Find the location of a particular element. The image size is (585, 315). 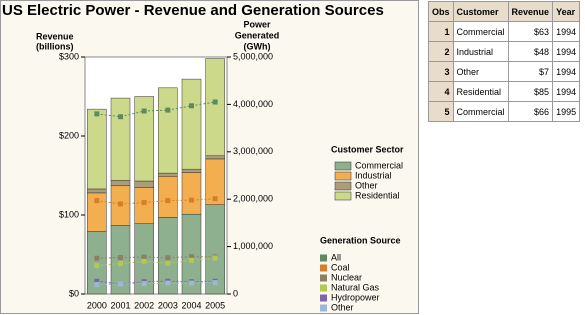

y2-tick-label: 1,000,000 is located at coordinates (253, 246).